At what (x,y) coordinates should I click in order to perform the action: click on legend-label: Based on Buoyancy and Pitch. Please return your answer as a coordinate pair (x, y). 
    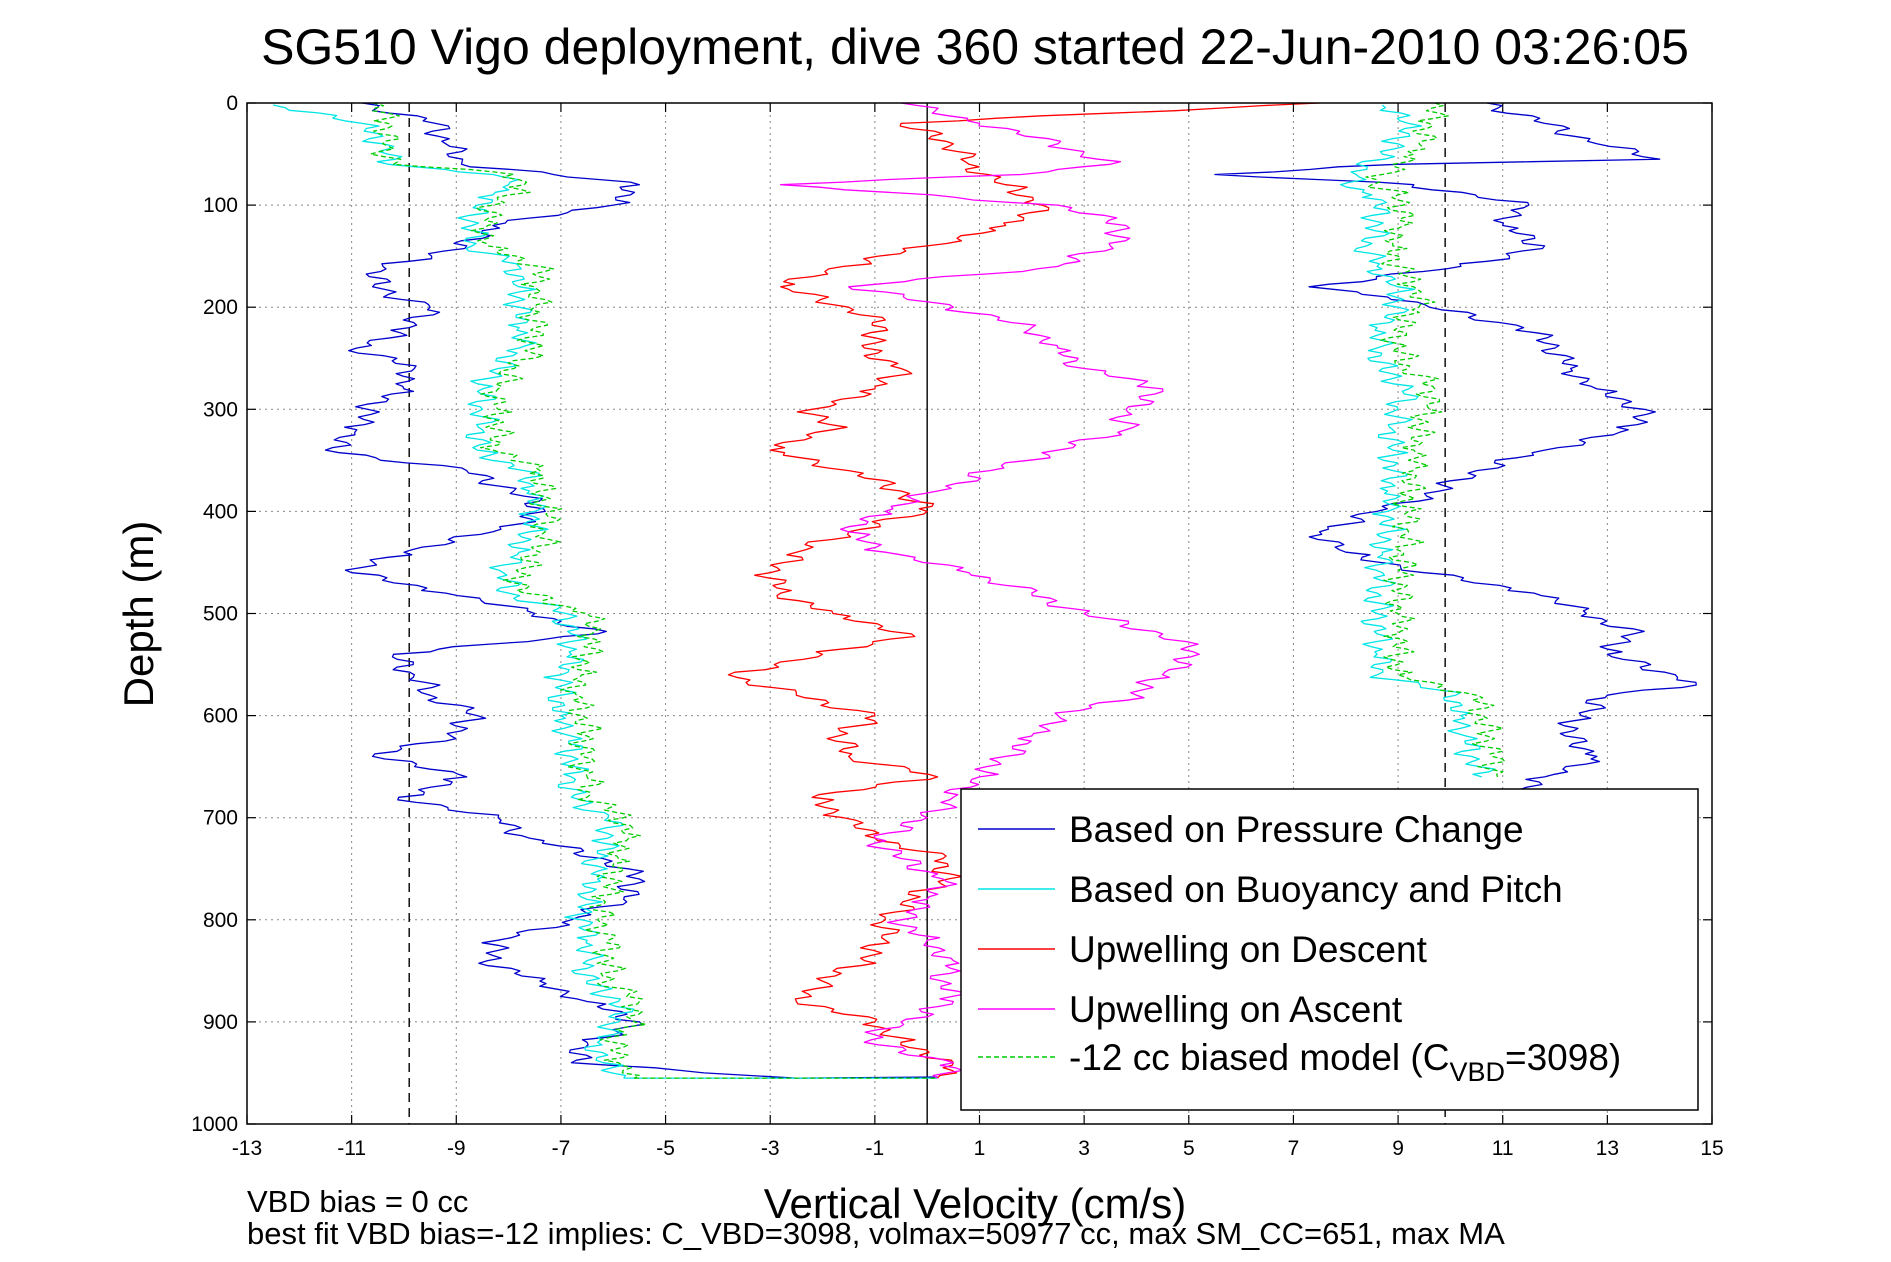
    Looking at the image, I should click on (1316, 889).